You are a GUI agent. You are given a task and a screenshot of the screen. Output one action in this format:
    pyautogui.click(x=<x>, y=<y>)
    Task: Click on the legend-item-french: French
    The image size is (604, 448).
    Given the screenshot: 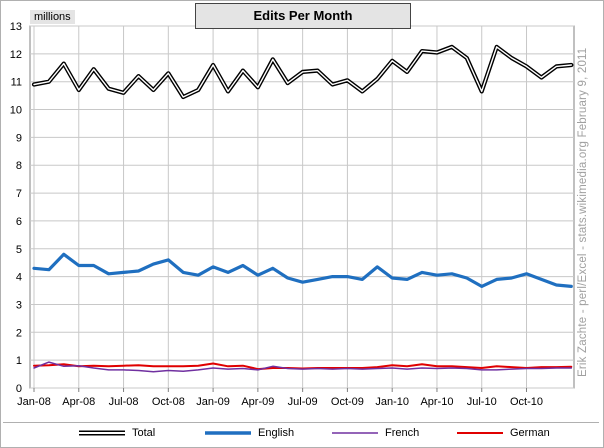 What is the action you would take?
    pyautogui.click(x=375, y=433)
    